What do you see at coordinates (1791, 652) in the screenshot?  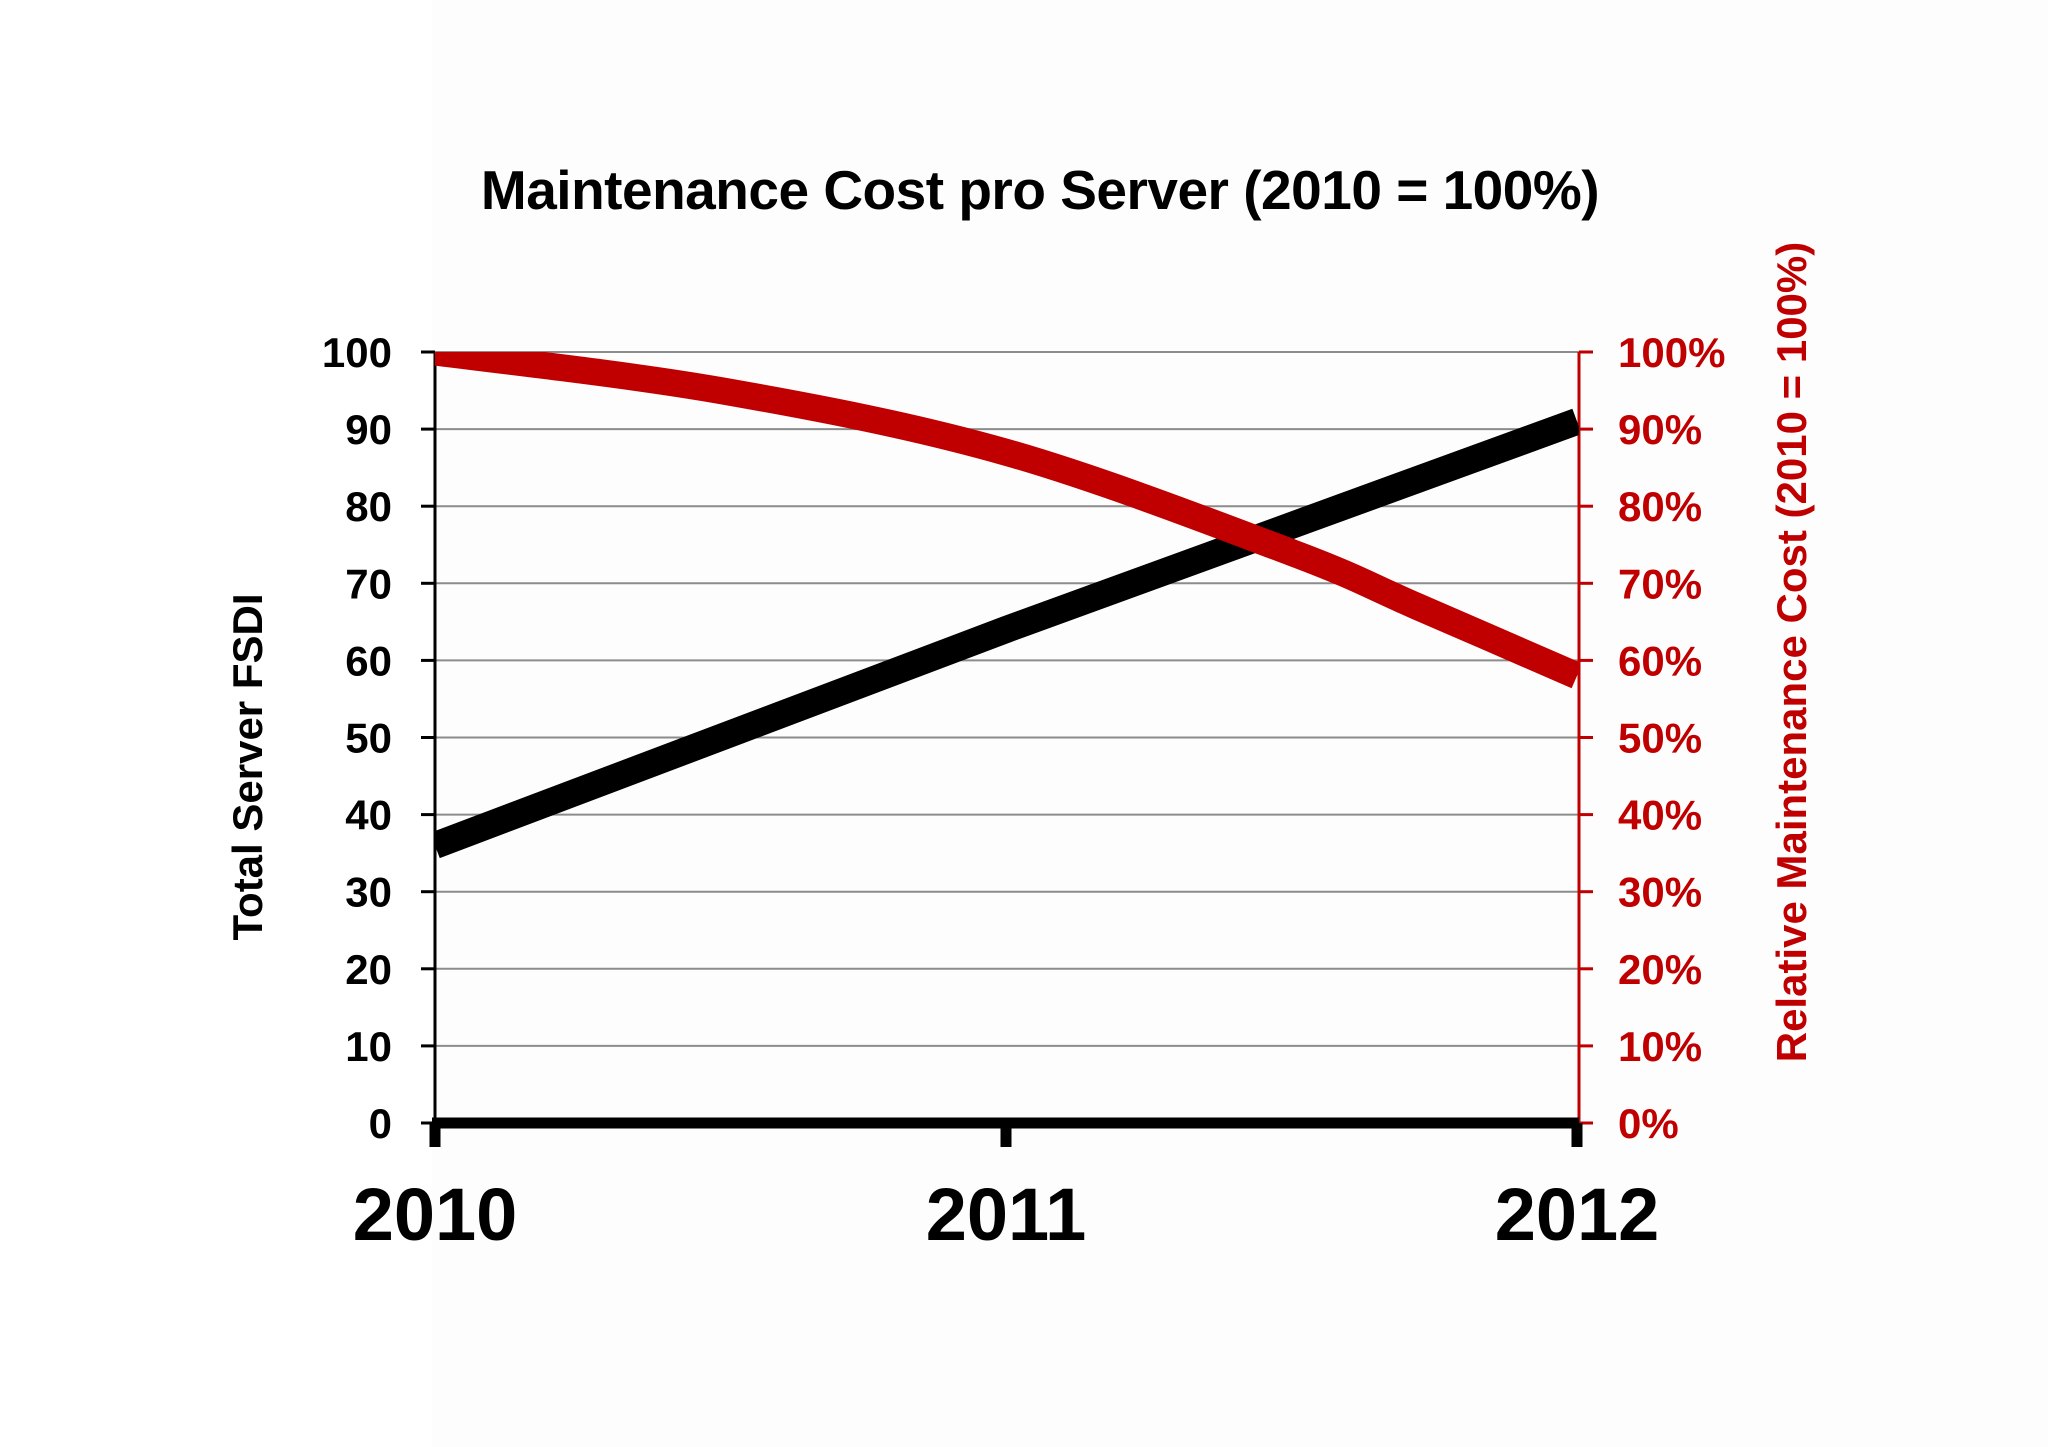 I see `right-axis-title: Relative Maintenance Cost (2010 = 100%)` at bounding box center [1791, 652].